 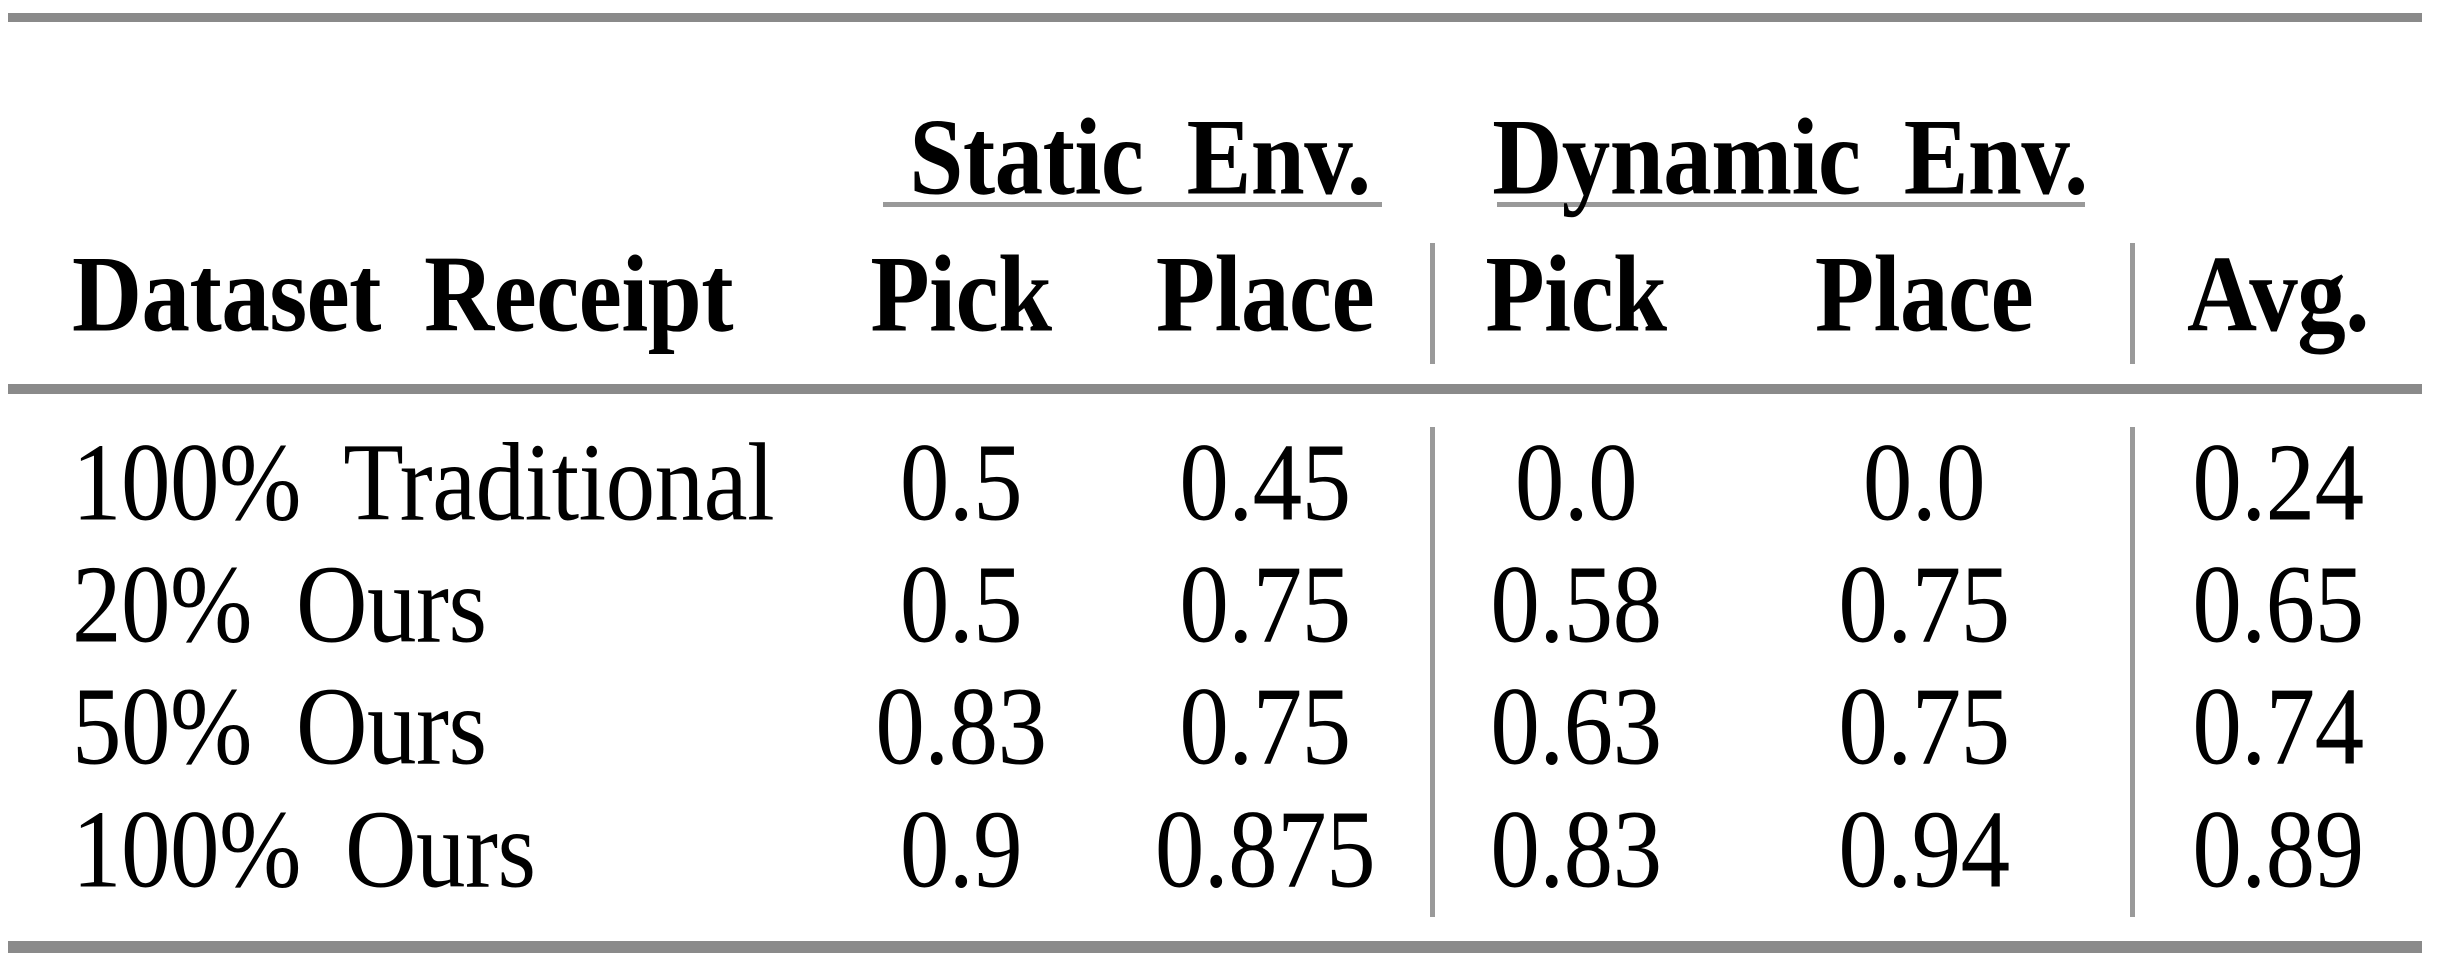 I want to click on value-dynamic-place: 0.0, so click(x=1924, y=483).